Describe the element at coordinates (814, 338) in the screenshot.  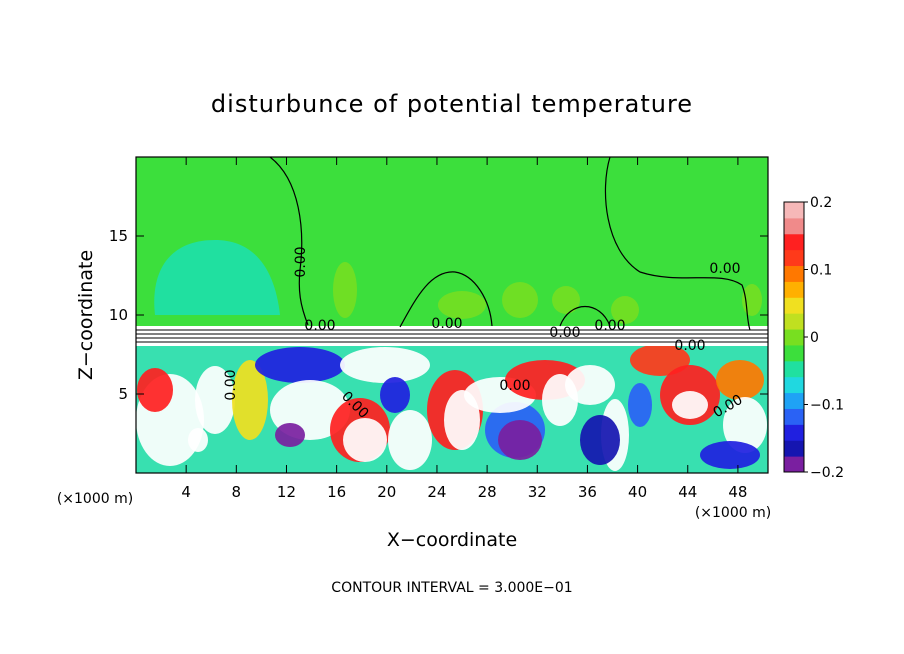
I see `colorbar-tick-label: 0` at that location.